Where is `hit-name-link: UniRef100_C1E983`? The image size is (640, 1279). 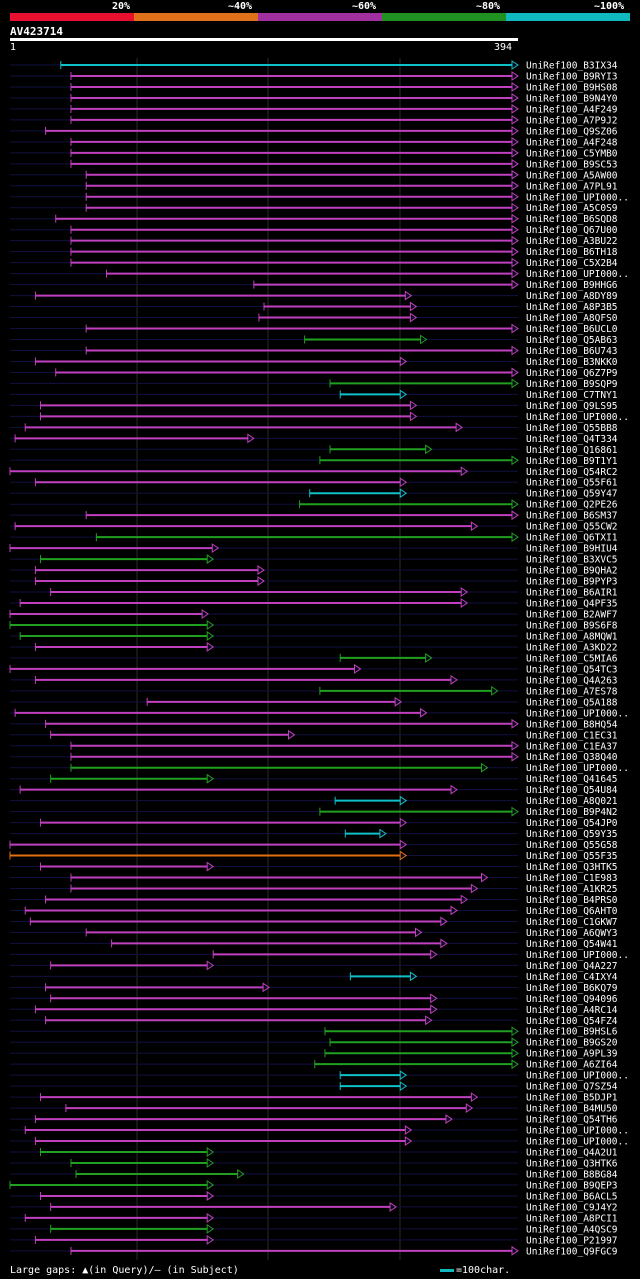 hit-name-link: UniRef100_C1E983 is located at coordinates (572, 878).